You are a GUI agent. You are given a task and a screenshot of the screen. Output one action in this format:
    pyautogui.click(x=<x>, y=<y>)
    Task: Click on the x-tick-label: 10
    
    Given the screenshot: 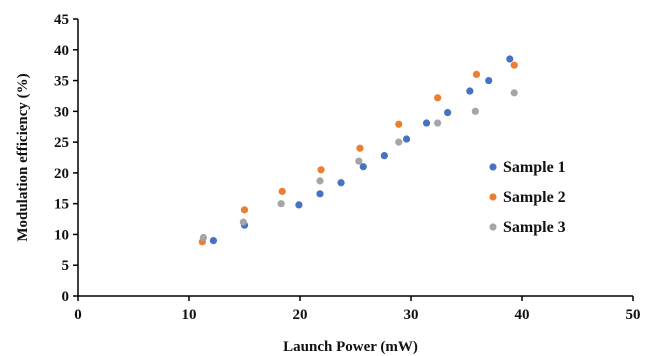 What is the action you would take?
    pyautogui.click(x=189, y=315)
    